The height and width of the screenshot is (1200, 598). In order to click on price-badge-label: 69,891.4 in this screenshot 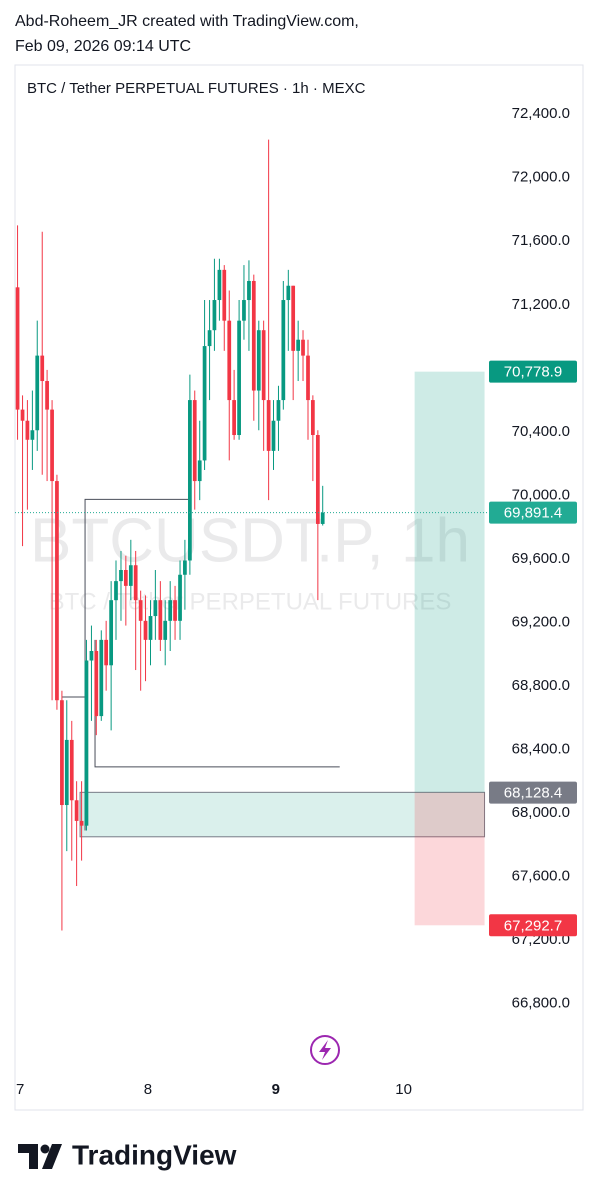, I will do `click(533, 513)`.